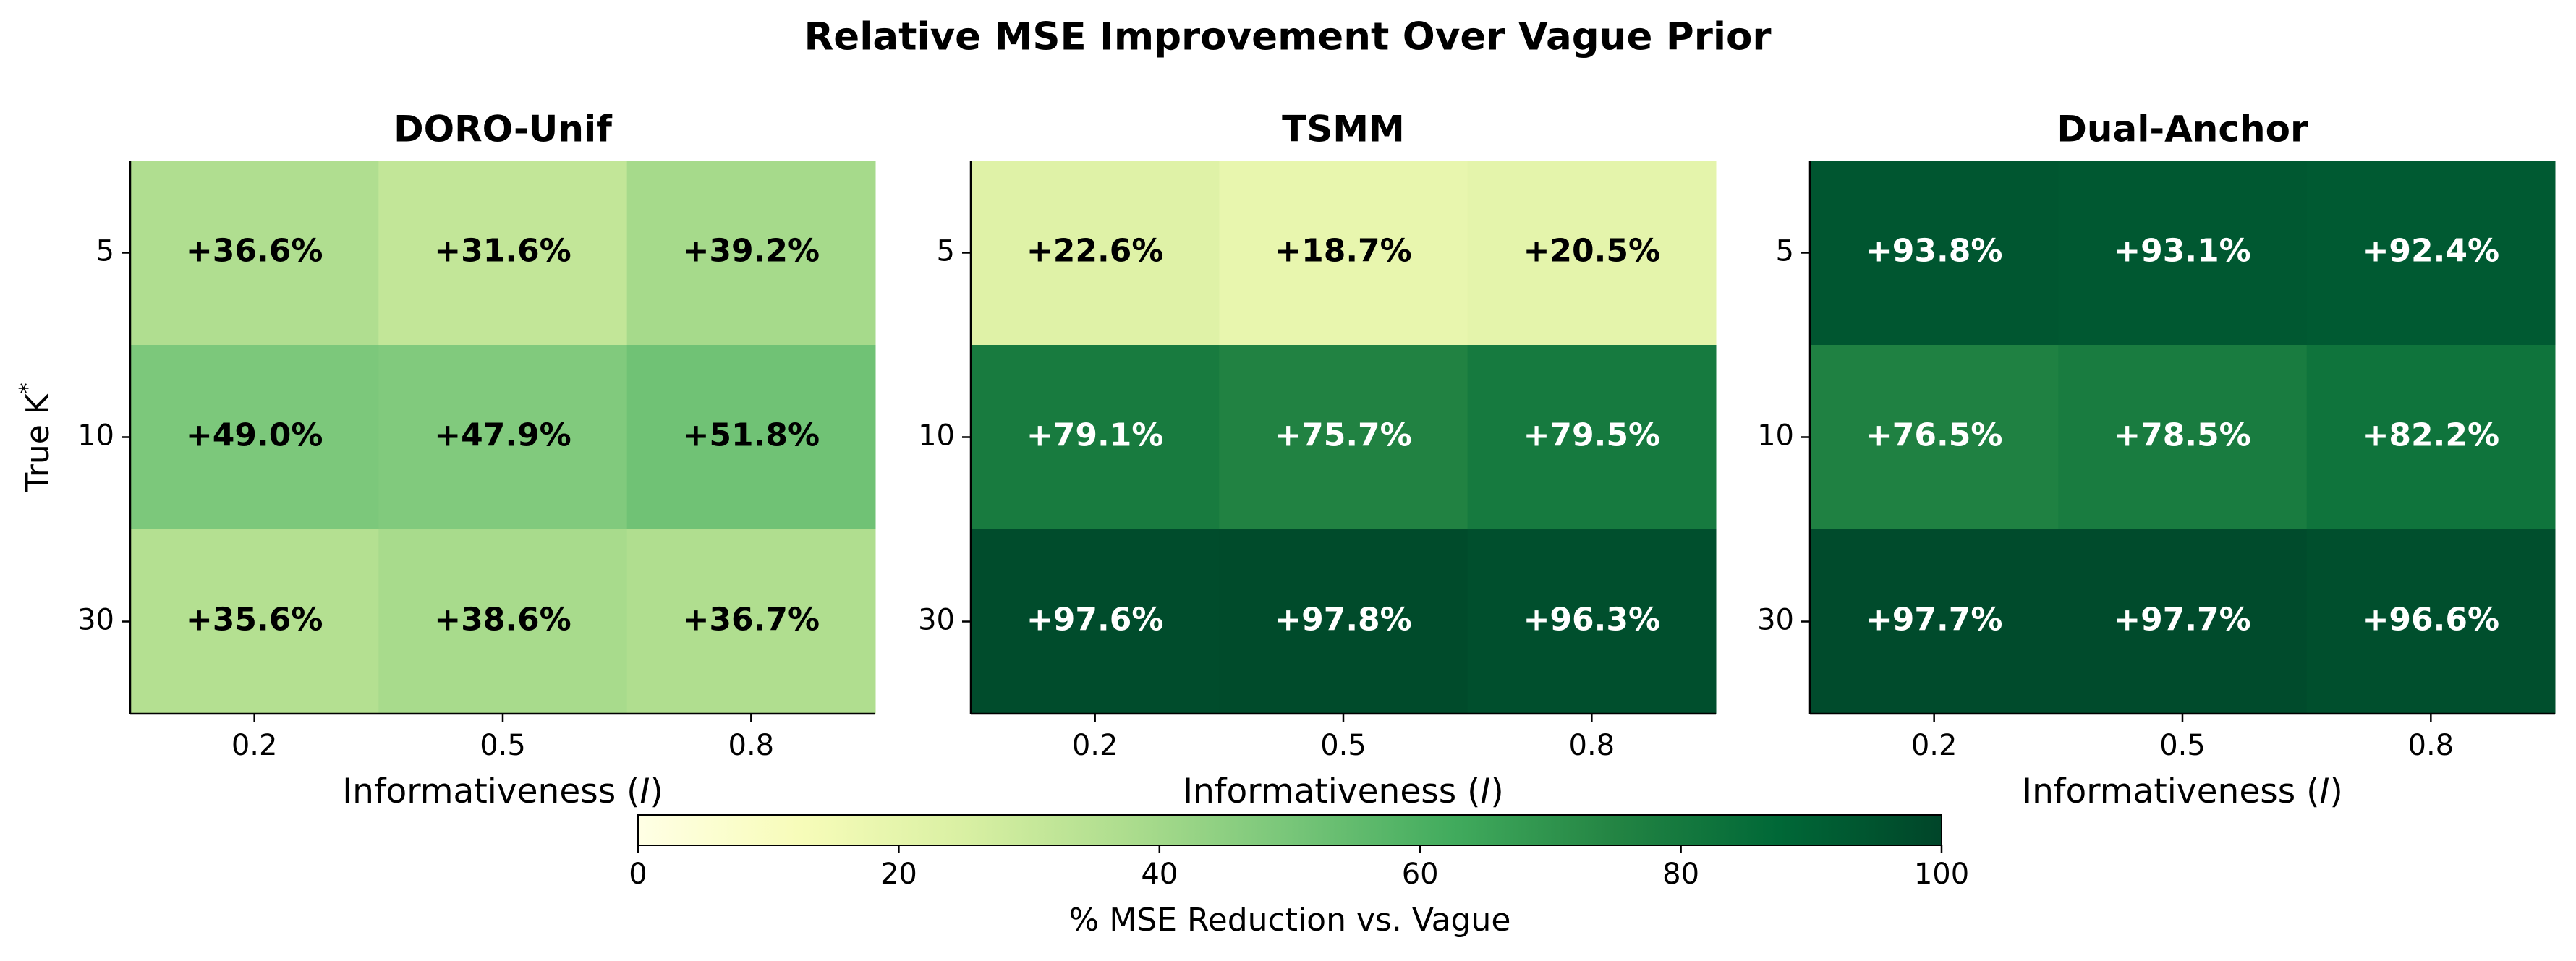 Image resolution: width=2576 pixels, height=961 pixels. I want to click on cell-label: +97.6%, so click(1095, 620).